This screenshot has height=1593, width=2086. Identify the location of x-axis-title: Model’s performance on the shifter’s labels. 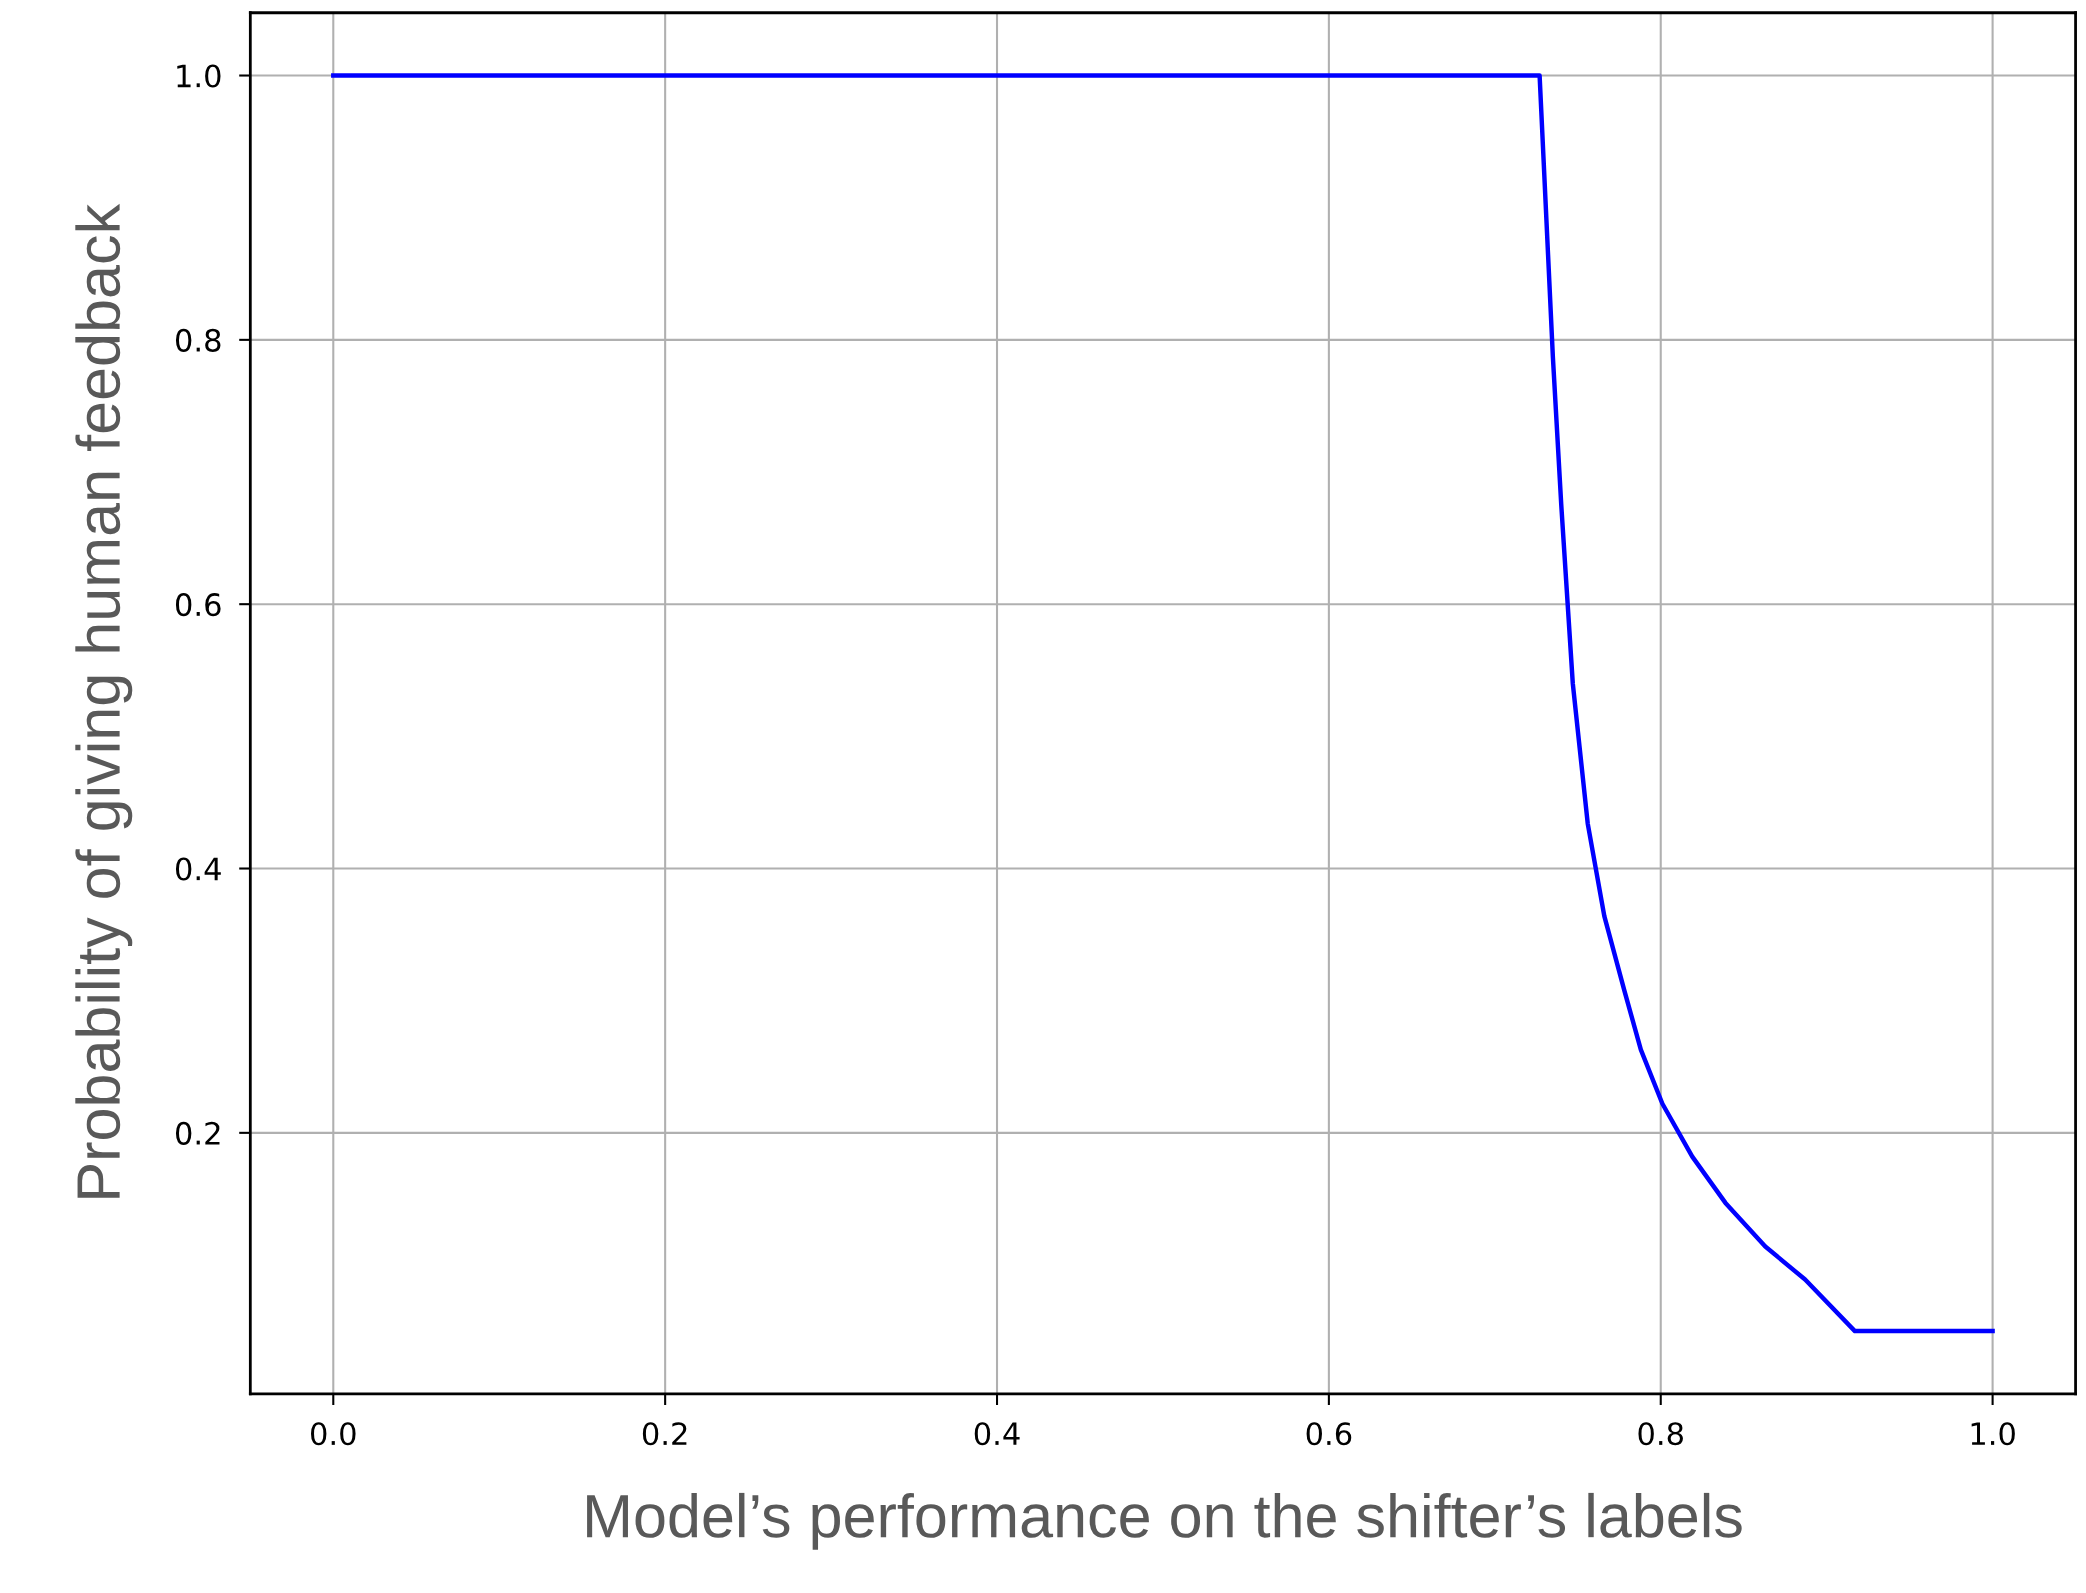
(1164, 1521).